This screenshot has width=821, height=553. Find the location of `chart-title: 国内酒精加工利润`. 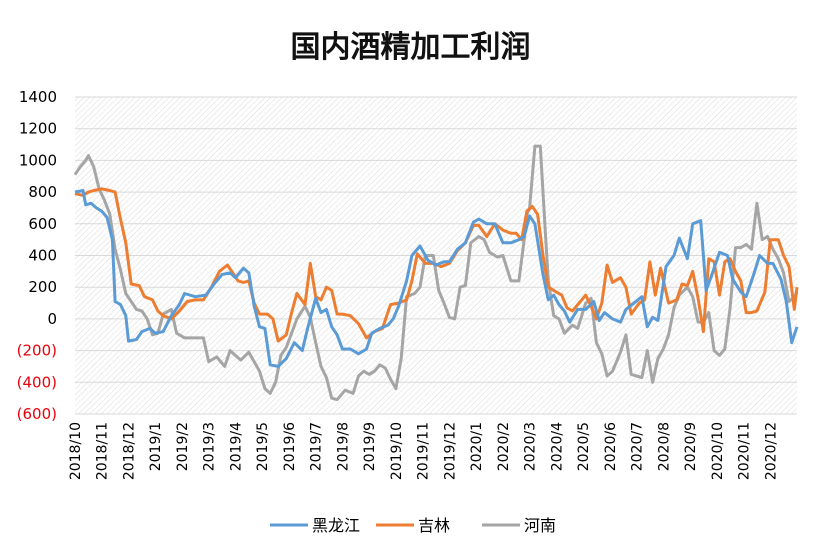

chart-title: 国内酒精加工利润 is located at coordinates (410, 47).